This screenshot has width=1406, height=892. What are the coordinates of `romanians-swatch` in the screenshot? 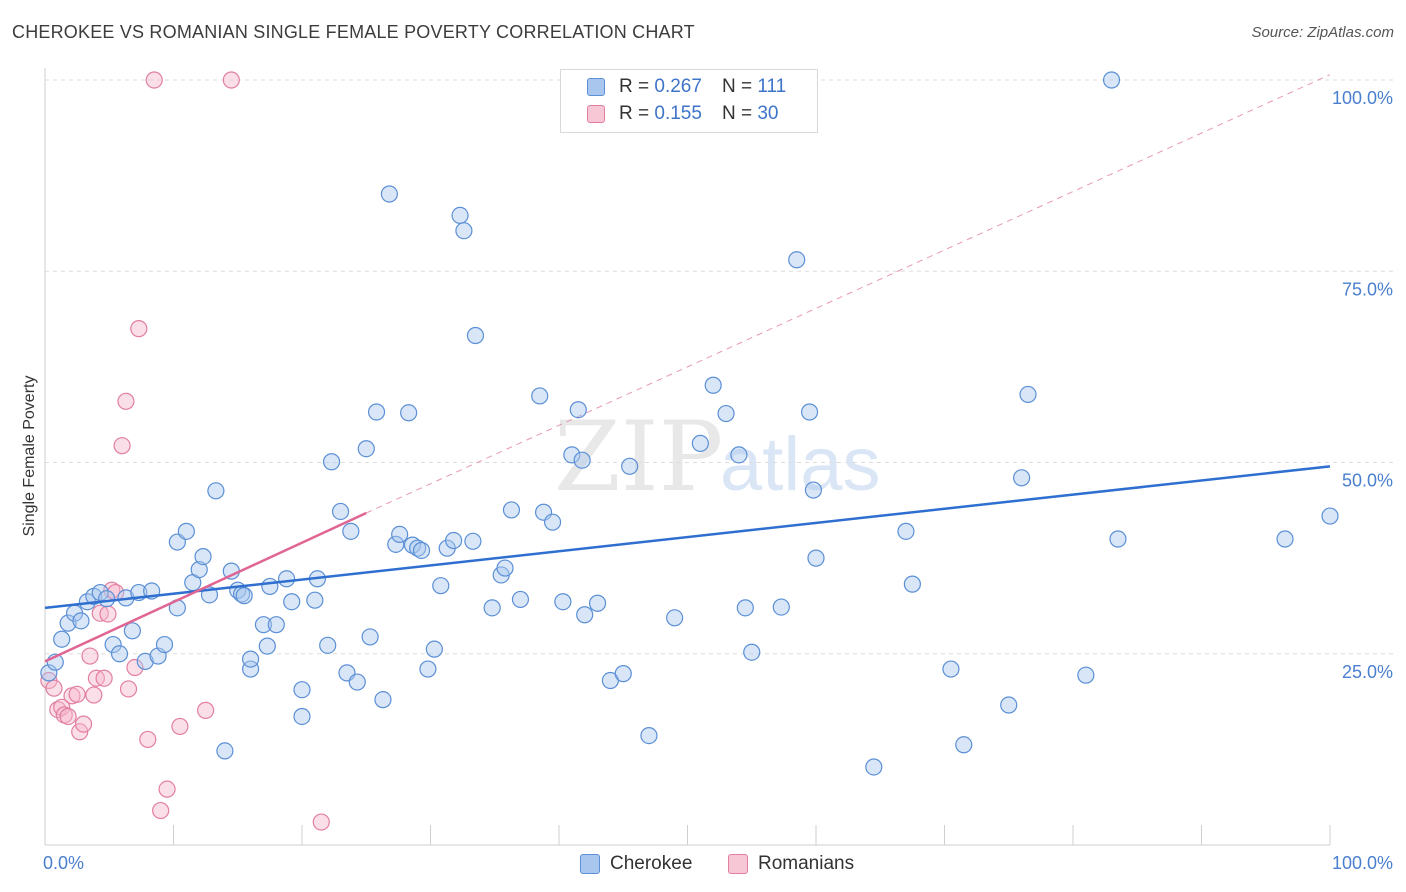 It's located at (596, 114).